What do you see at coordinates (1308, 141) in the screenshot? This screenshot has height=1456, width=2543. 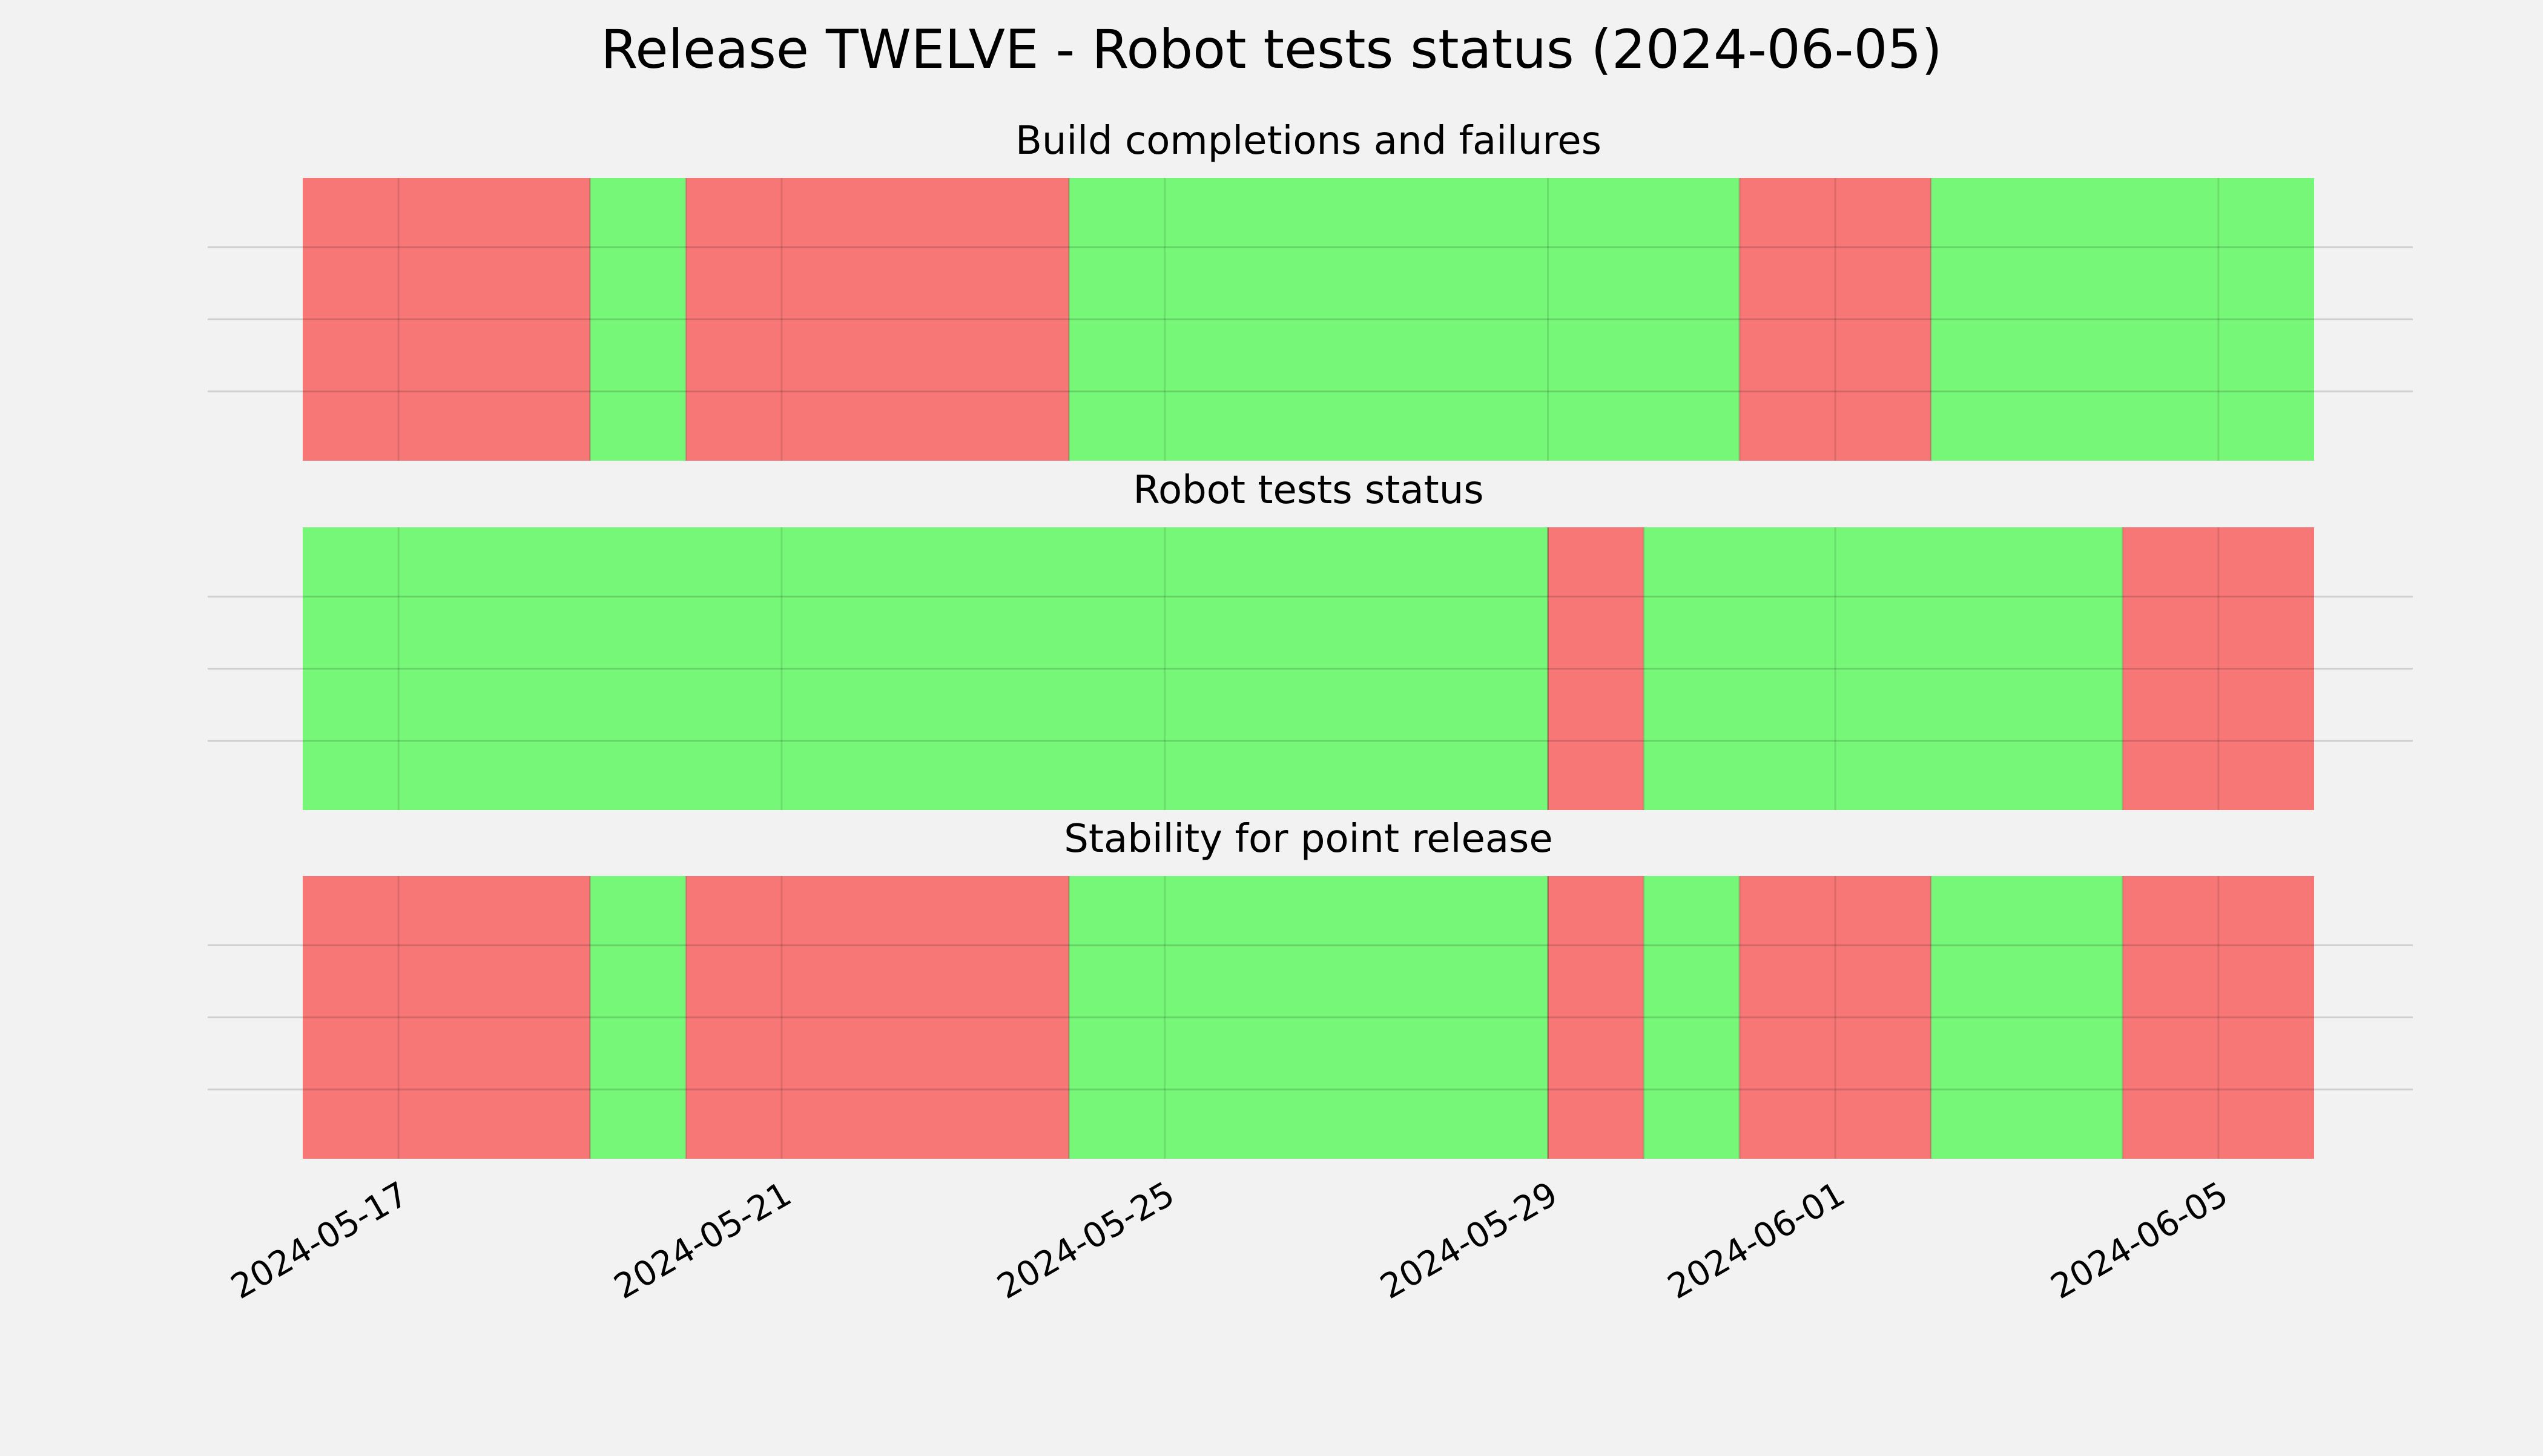 I see `panel-title: Build completions and failures` at bounding box center [1308, 141].